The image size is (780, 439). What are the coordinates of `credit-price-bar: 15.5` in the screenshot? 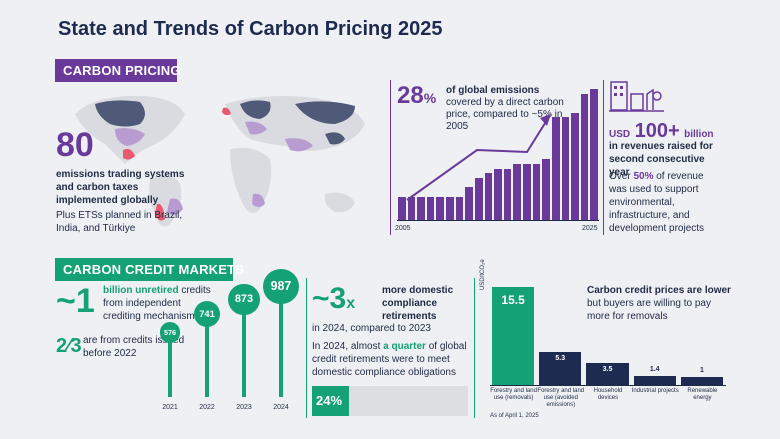 It's located at (513, 336).